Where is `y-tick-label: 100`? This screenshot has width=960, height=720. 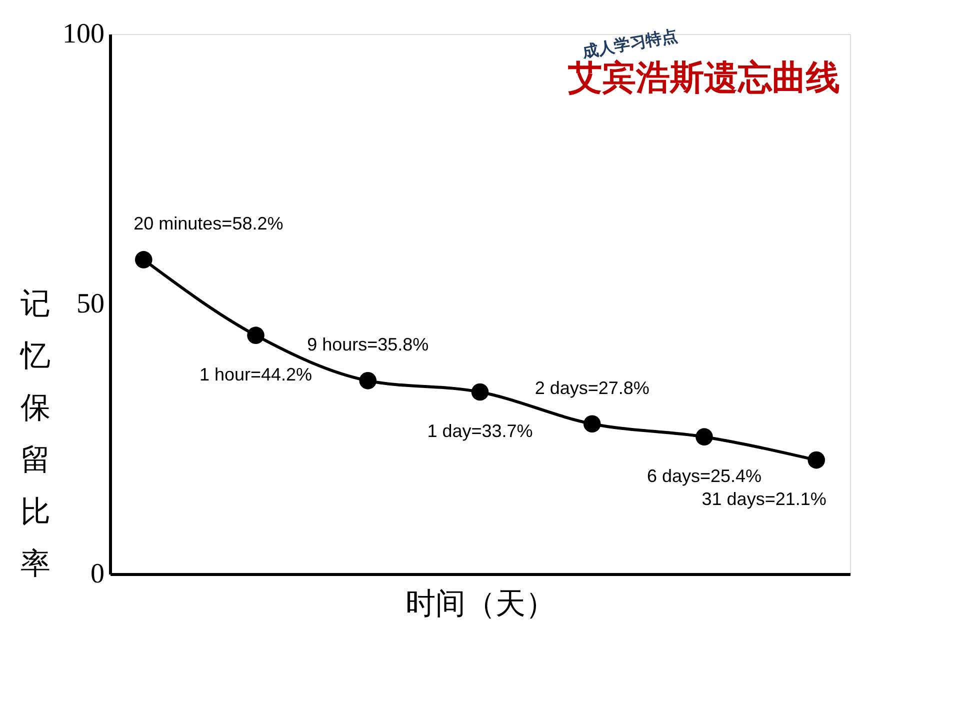
y-tick-label: 100 is located at coordinates (83, 34).